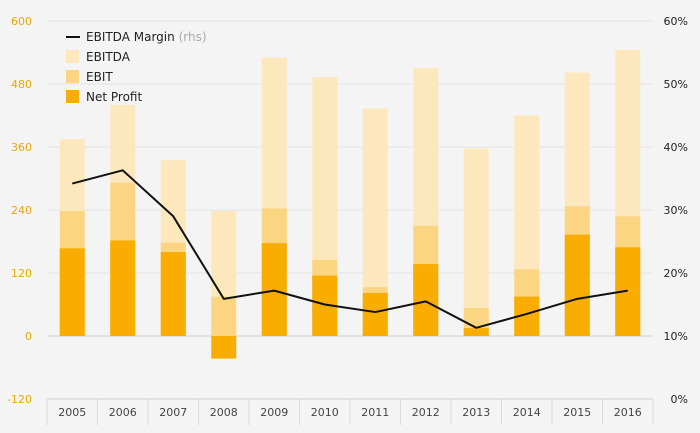  I want to click on legend-label-net-profit: Net Profit, so click(114, 97).